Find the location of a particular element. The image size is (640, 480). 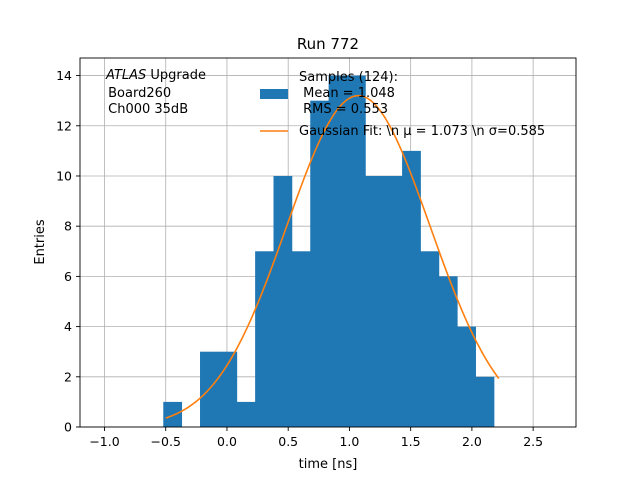

annotation-upgrade: Upgrade is located at coordinates (176, 75).